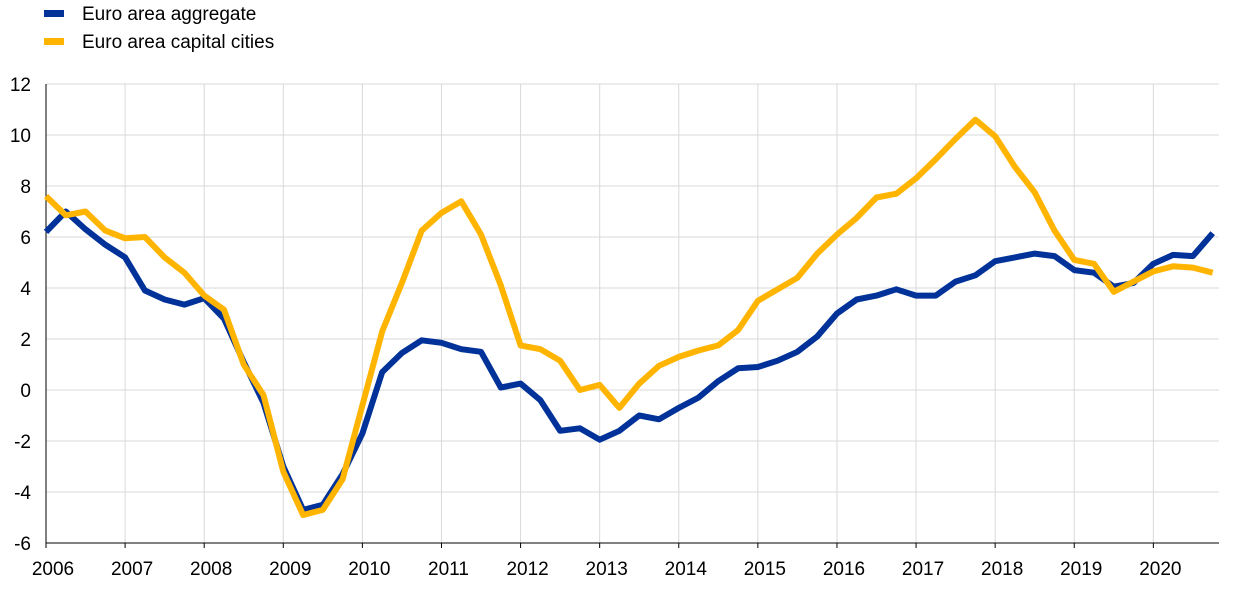 The image size is (1240, 589). I want to click on x-tick-label: 2009, so click(290, 569).